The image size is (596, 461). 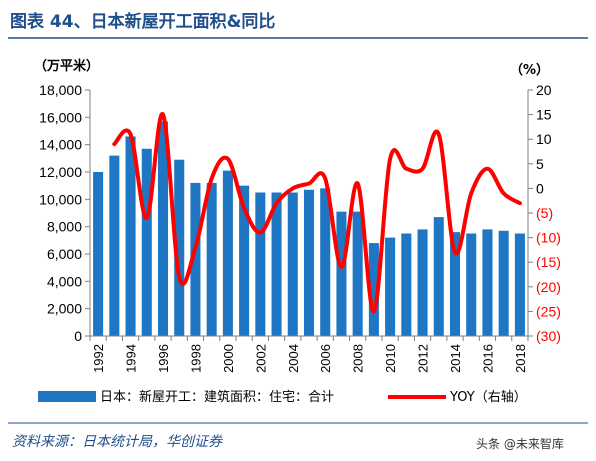 What do you see at coordinates (487, 358) in the screenshot?
I see `x-tick-label: 2016` at bounding box center [487, 358].